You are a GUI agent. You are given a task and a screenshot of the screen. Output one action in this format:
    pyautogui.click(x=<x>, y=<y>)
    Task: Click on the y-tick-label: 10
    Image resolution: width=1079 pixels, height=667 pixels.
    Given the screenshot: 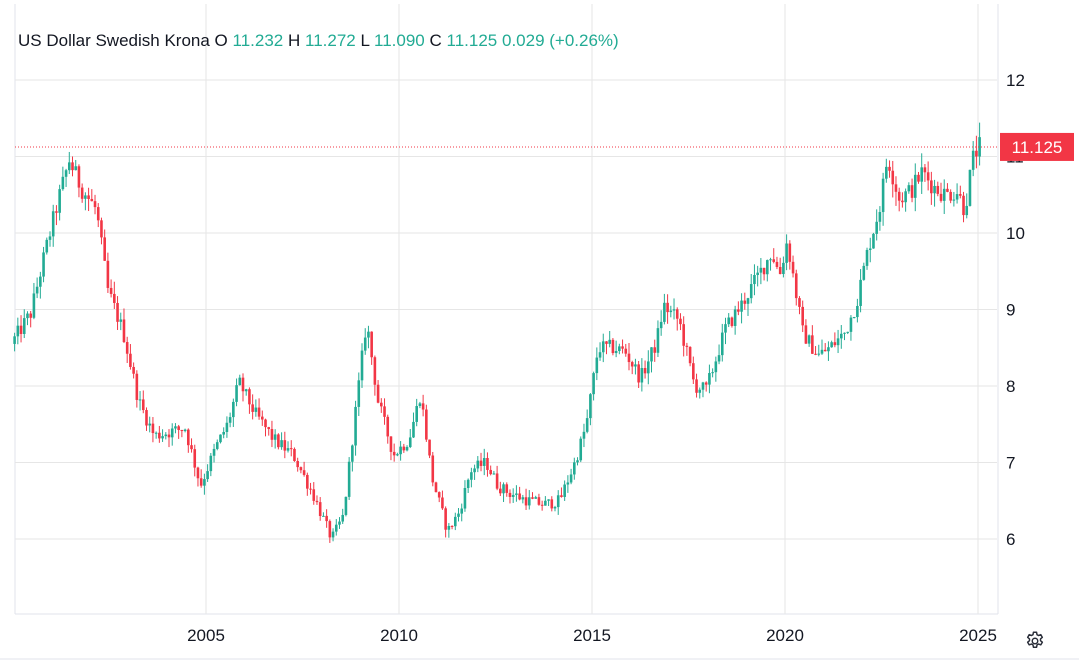 What is the action you would take?
    pyautogui.click(x=1015, y=233)
    